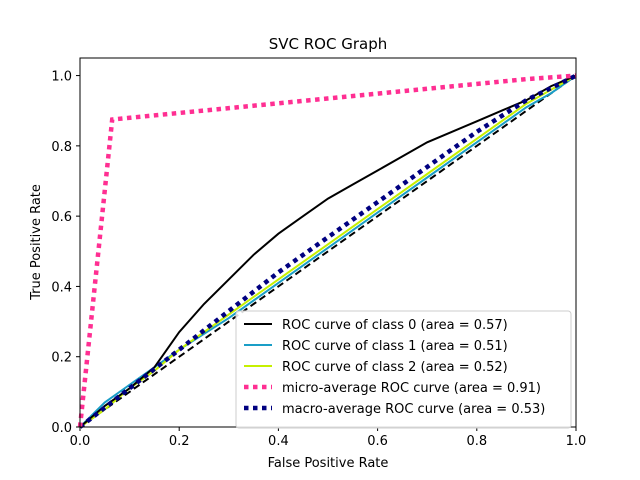 The image size is (640, 480). I want to click on legend-box, so click(403, 369).